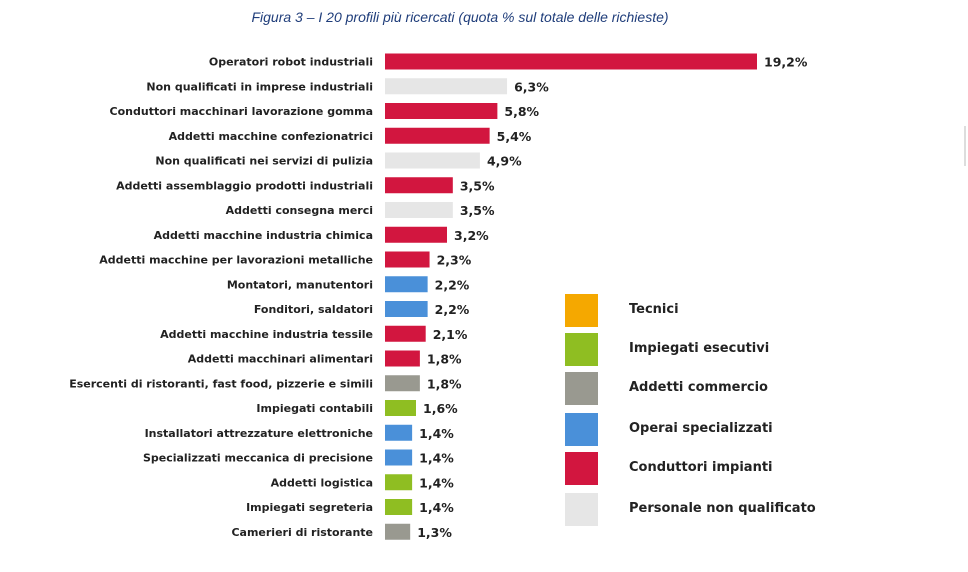 The image size is (968, 572). I want to click on category-label: Non qualificati in imprese industriali, so click(259, 86).